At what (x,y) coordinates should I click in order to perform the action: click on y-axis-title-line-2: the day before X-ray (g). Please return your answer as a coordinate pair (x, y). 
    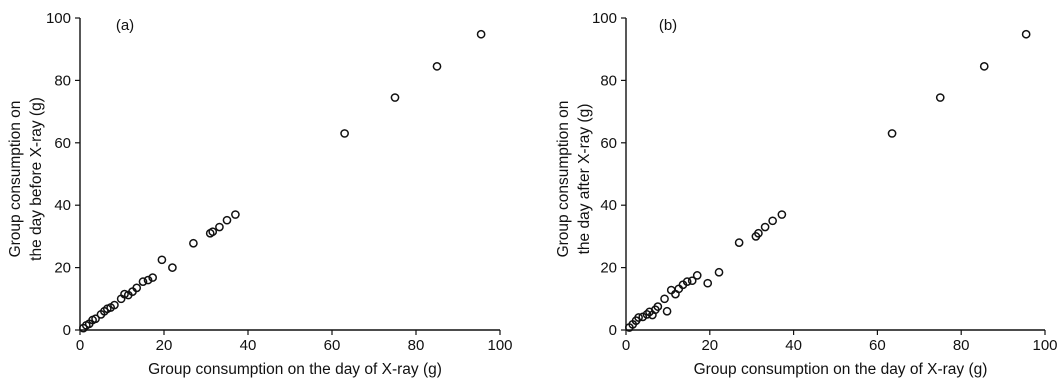
    Looking at the image, I should click on (36, 179).